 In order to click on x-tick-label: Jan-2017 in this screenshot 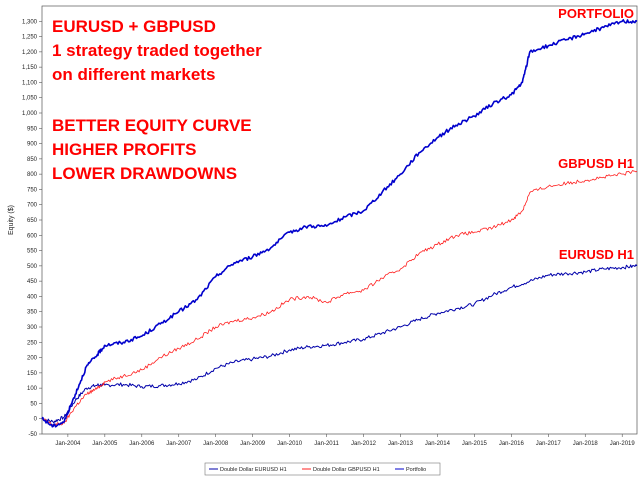, I will do `click(549, 444)`.